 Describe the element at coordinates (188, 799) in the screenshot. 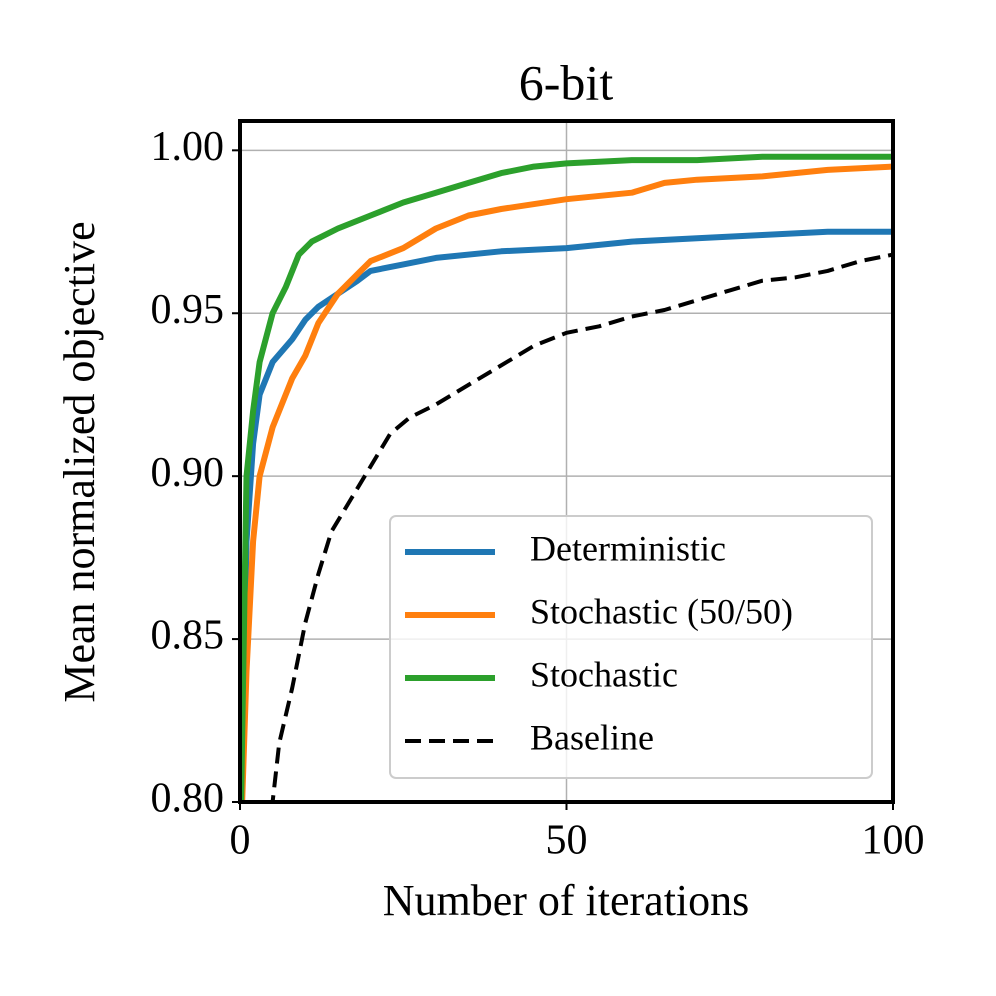

I see `y-tick-label: 0.80` at that location.